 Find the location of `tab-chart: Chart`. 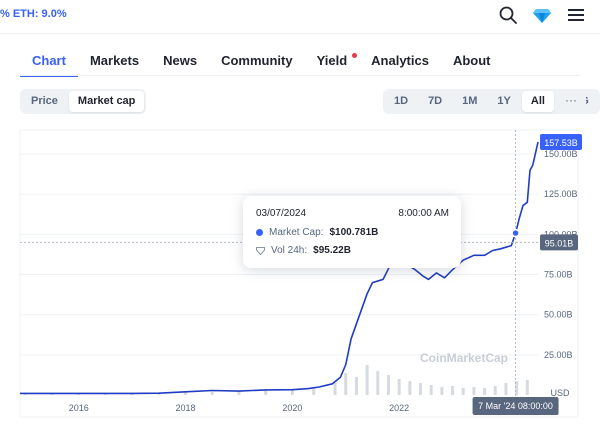

tab-chart: Chart is located at coordinates (49, 61).